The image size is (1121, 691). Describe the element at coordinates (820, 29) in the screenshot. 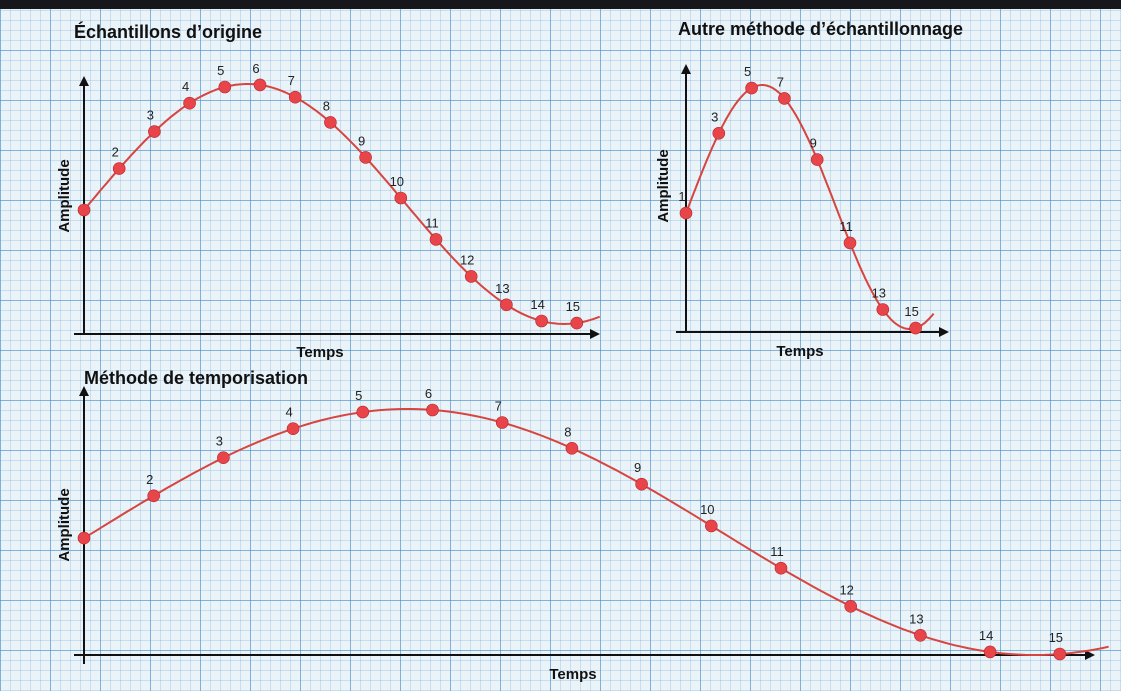

I see `panel-title: Autre méthode d’échantillonnage` at that location.